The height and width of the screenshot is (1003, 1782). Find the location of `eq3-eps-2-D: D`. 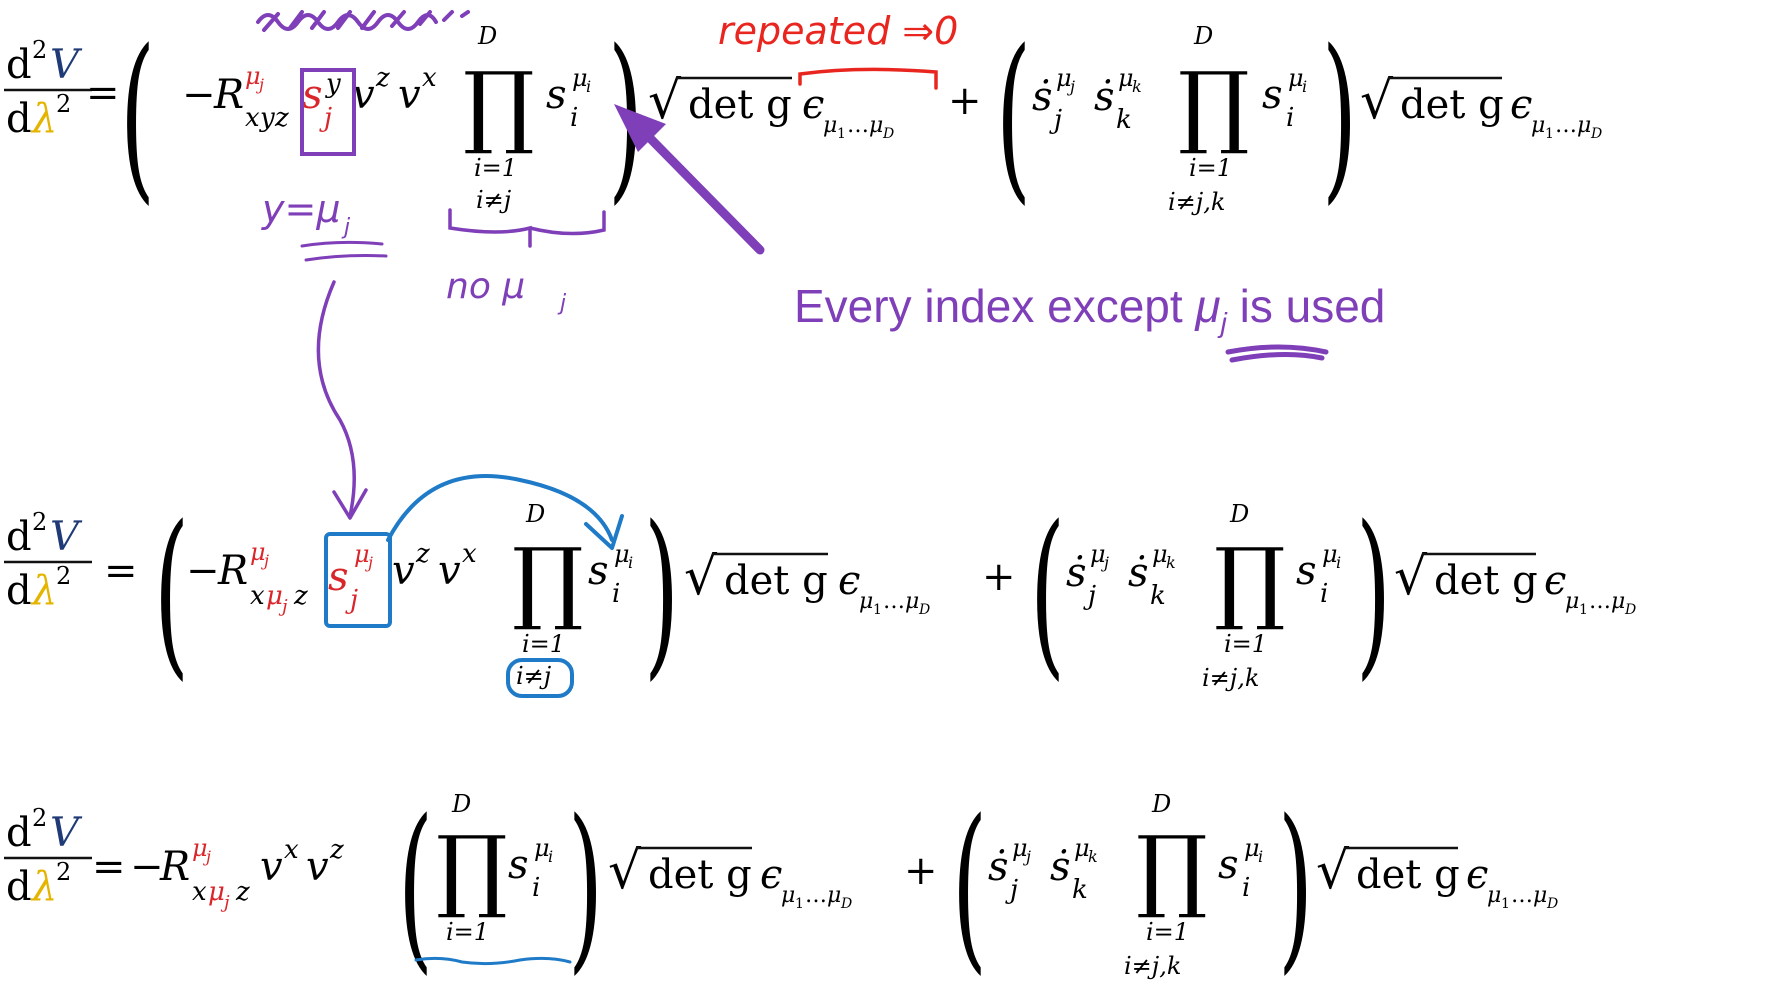

eq3-eps-2-D: D is located at coordinates (1552, 904).